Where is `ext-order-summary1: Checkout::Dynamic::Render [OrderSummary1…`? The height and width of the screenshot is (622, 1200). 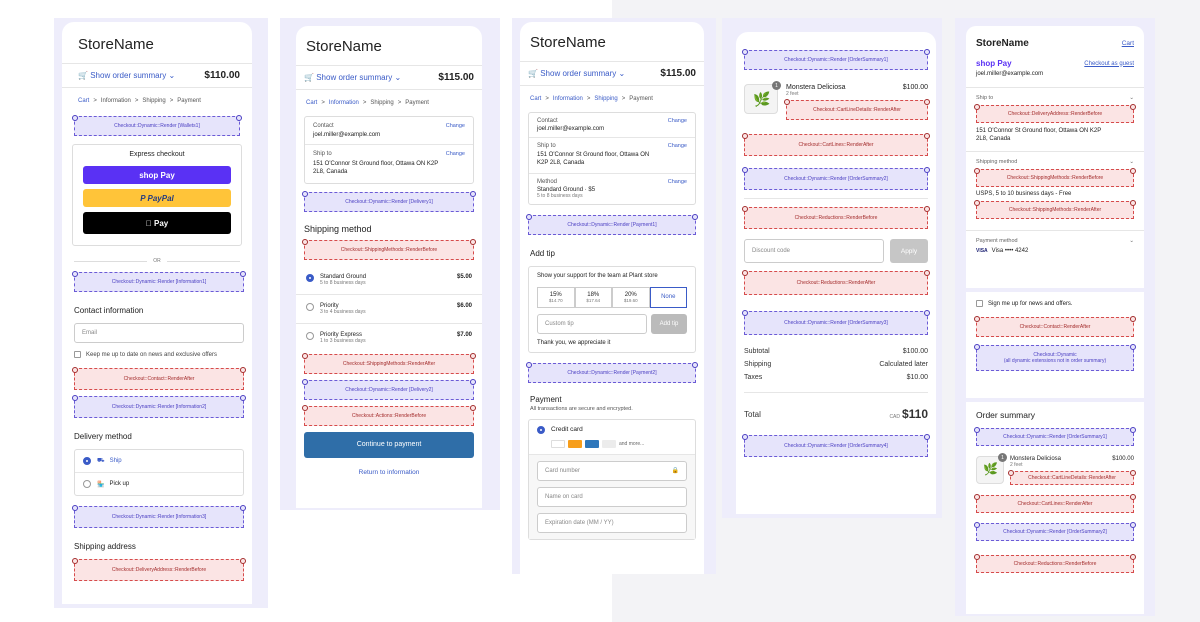
ext-order-summary1: Checkout::Dynamic::Render [OrderSummary1… is located at coordinates (836, 59).